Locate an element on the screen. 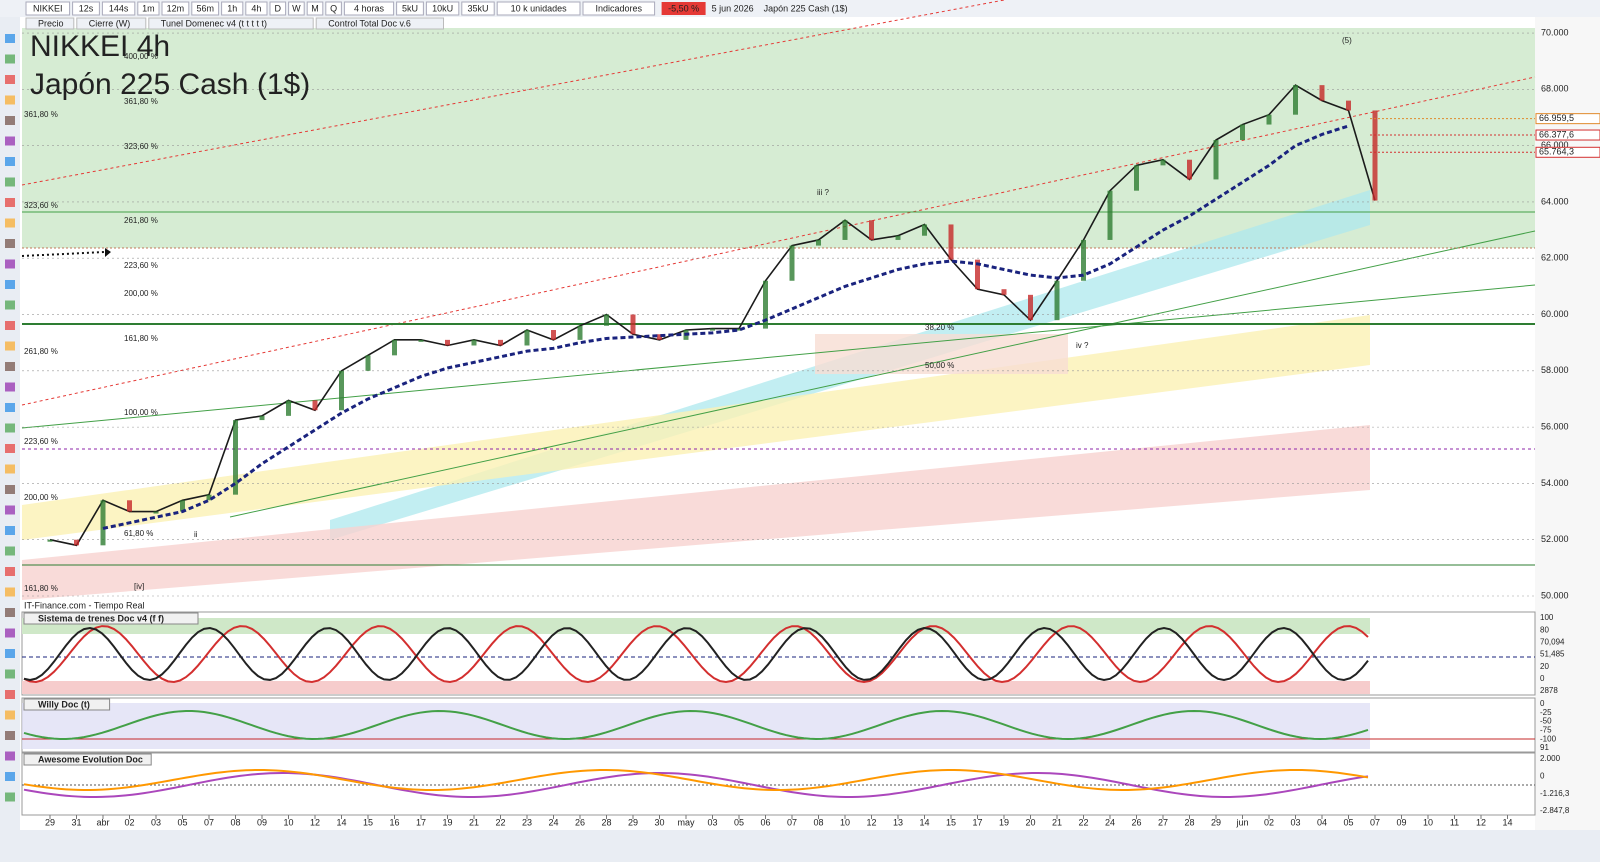 This screenshot has height=862, width=1600. x-tick-label: 26 is located at coordinates (580, 822).